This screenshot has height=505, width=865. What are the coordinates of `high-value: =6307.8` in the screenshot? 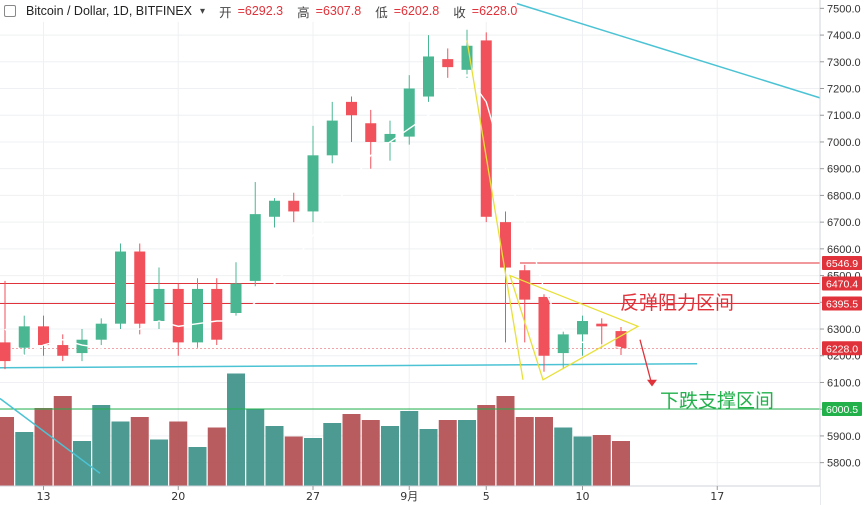 It's located at (338, 11).